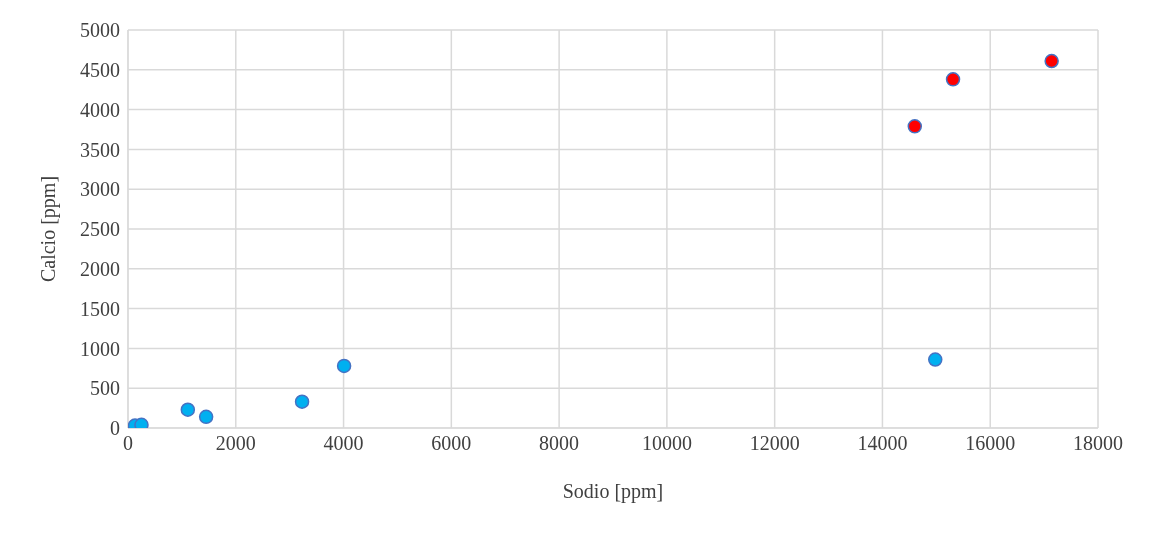 Image resolution: width=1164 pixels, height=542 pixels. I want to click on y-tick-label: 500, so click(105, 388).